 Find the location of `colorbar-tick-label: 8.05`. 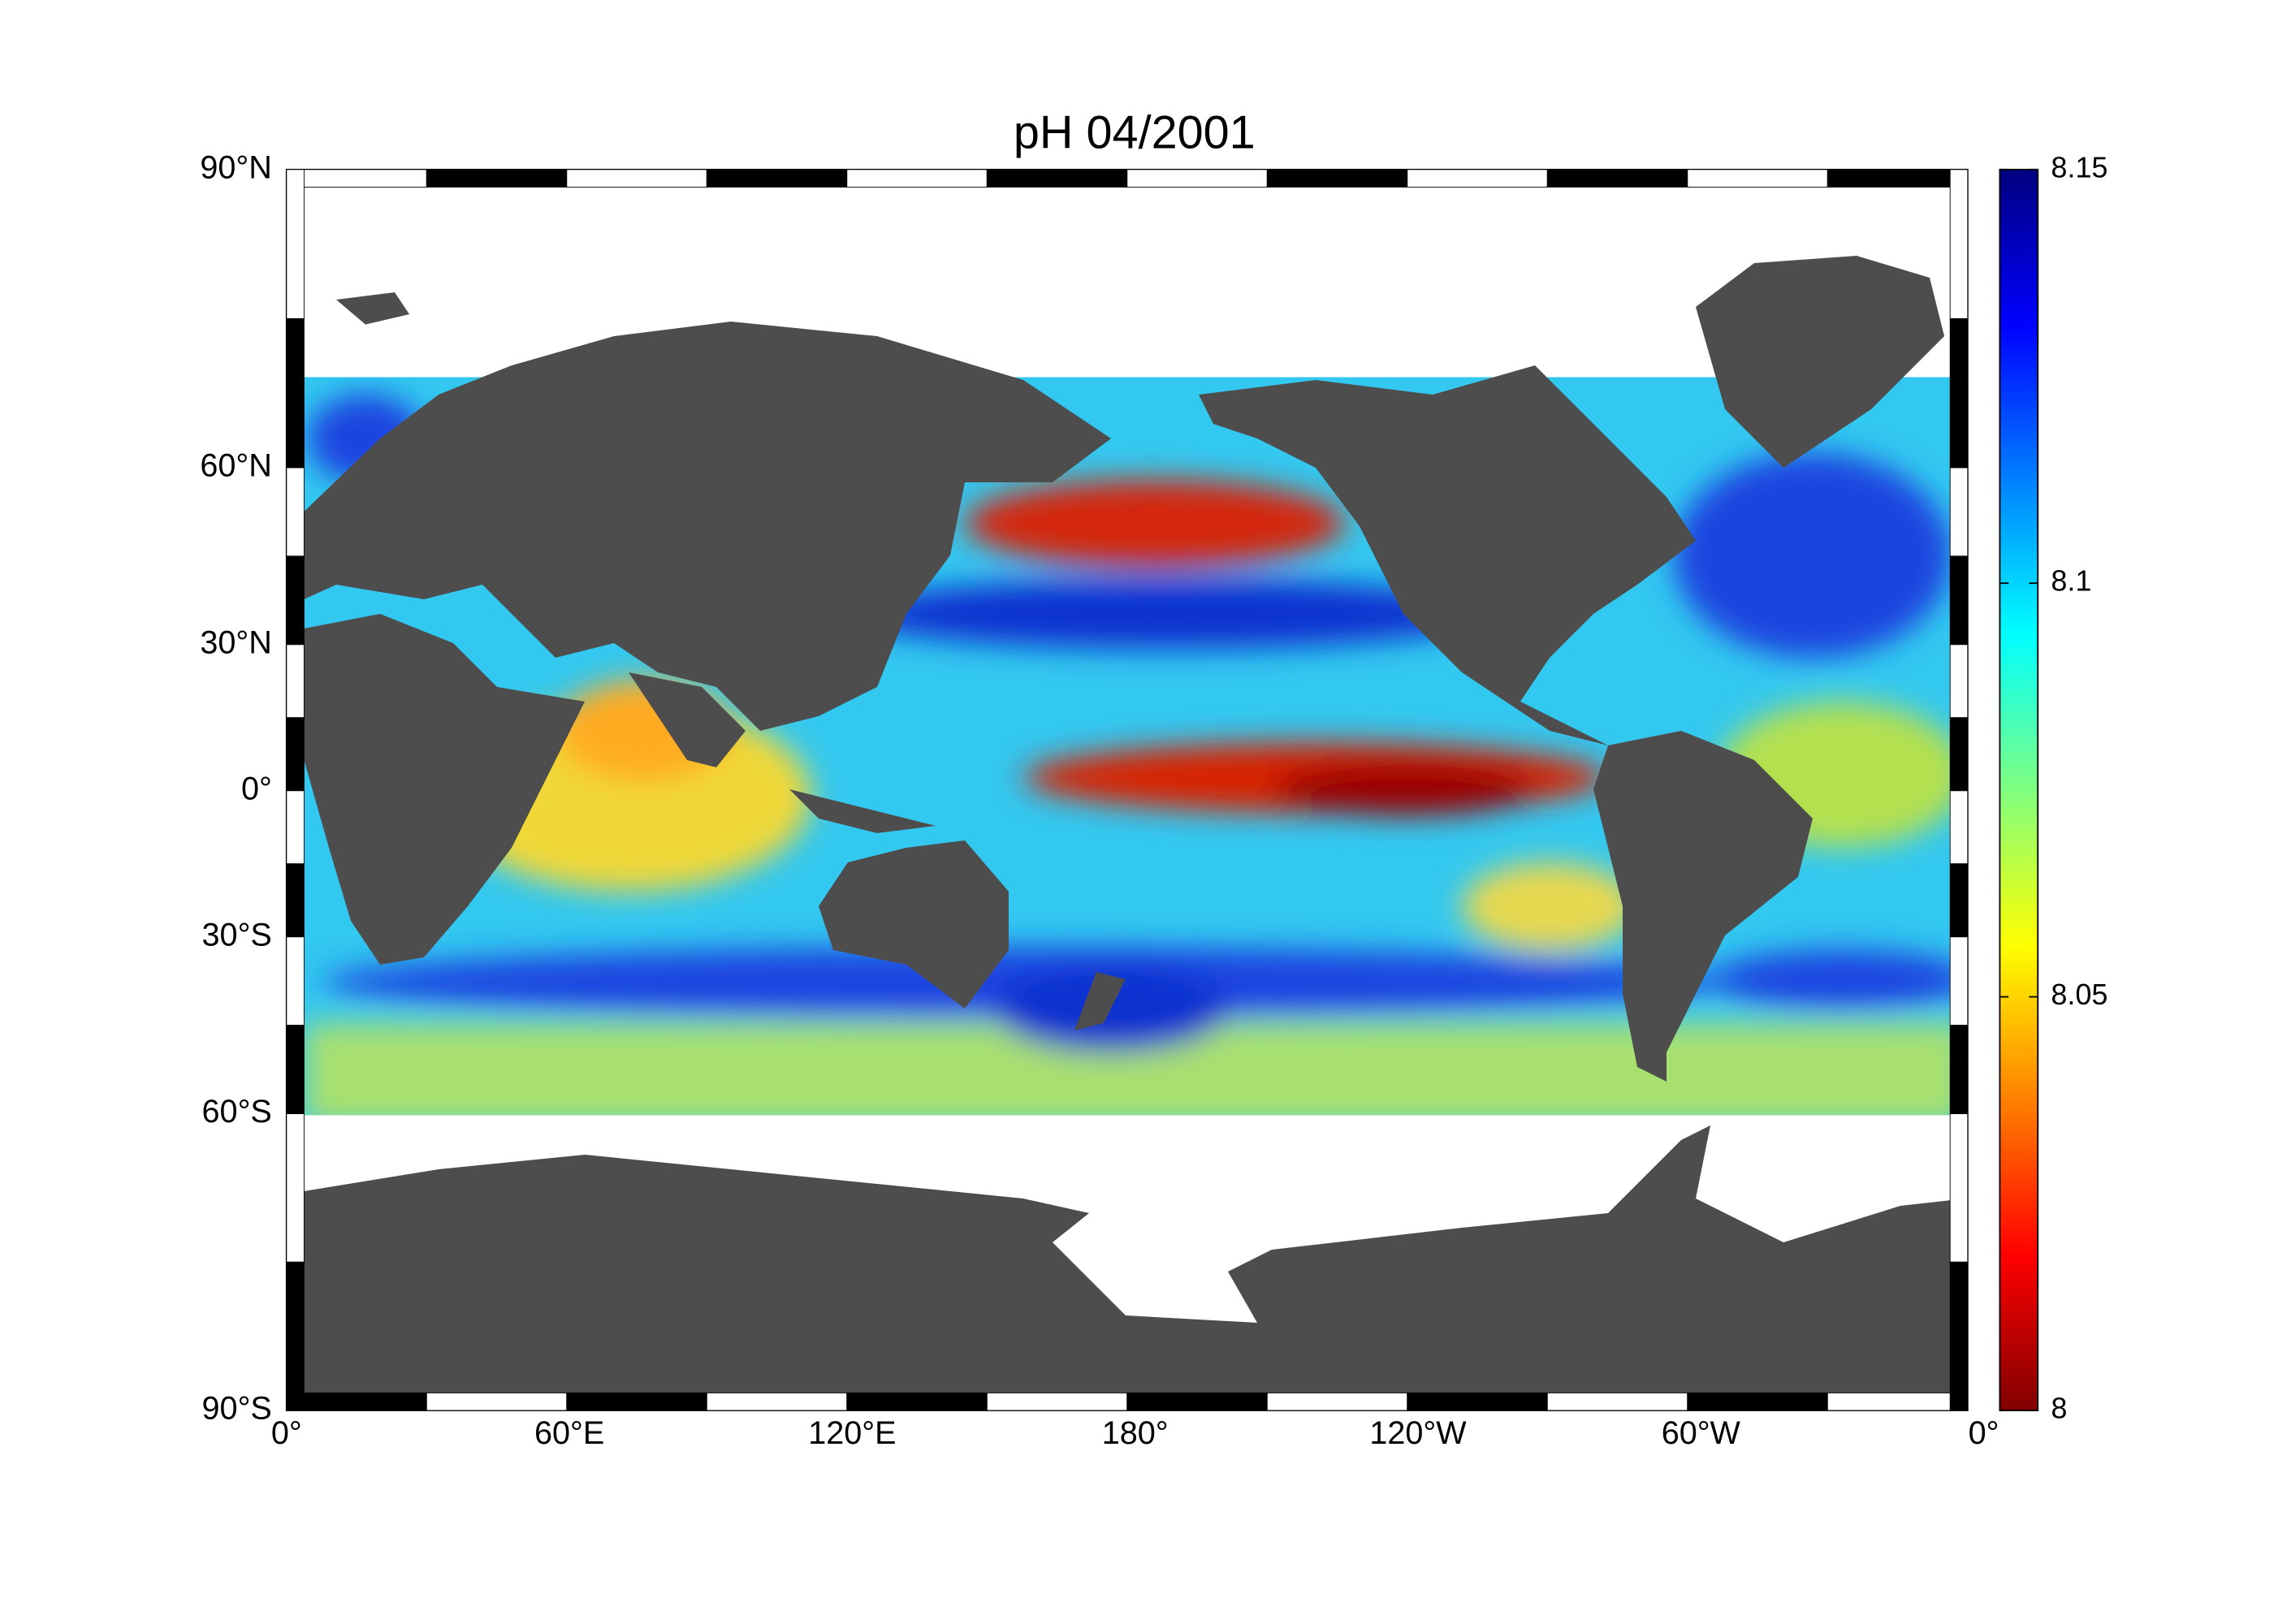

colorbar-tick-label: 8.05 is located at coordinates (2079, 995).